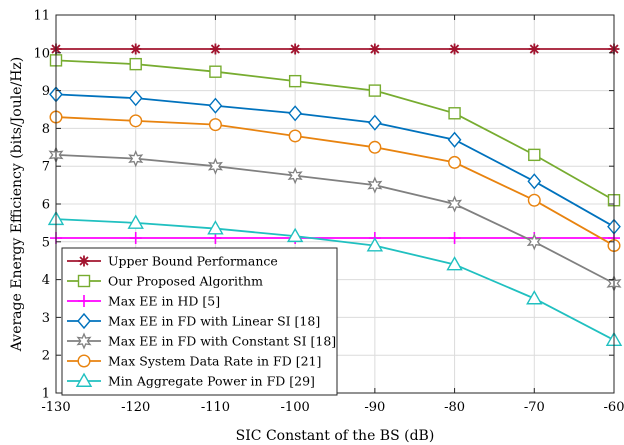 The height and width of the screenshot is (445, 624). Describe the element at coordinates (46, 167) in the screenshot. I see `y-tick-label: 7` at that location.